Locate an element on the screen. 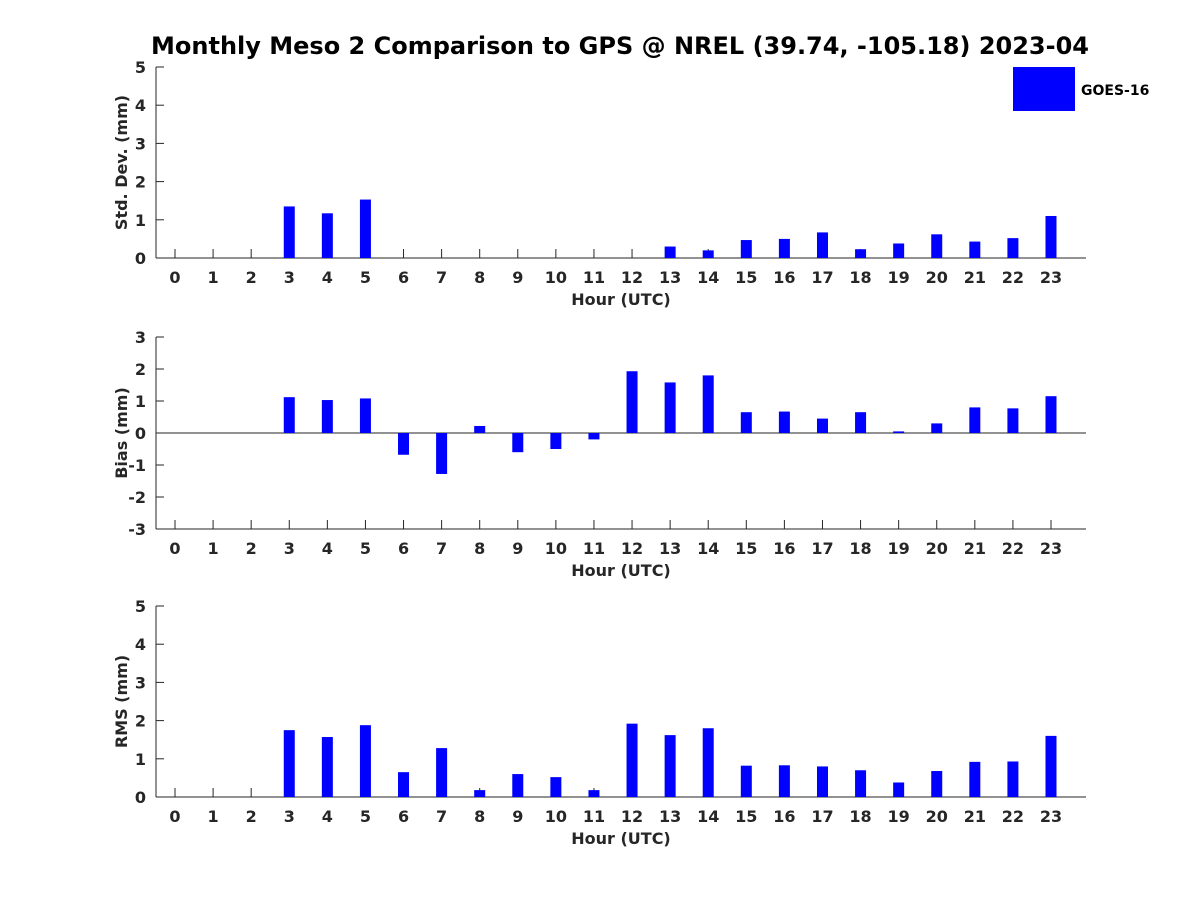 This screenshot has width=1200, height=900. std-dev-y-tick-label: 5 is located at coordinates (140, 67).